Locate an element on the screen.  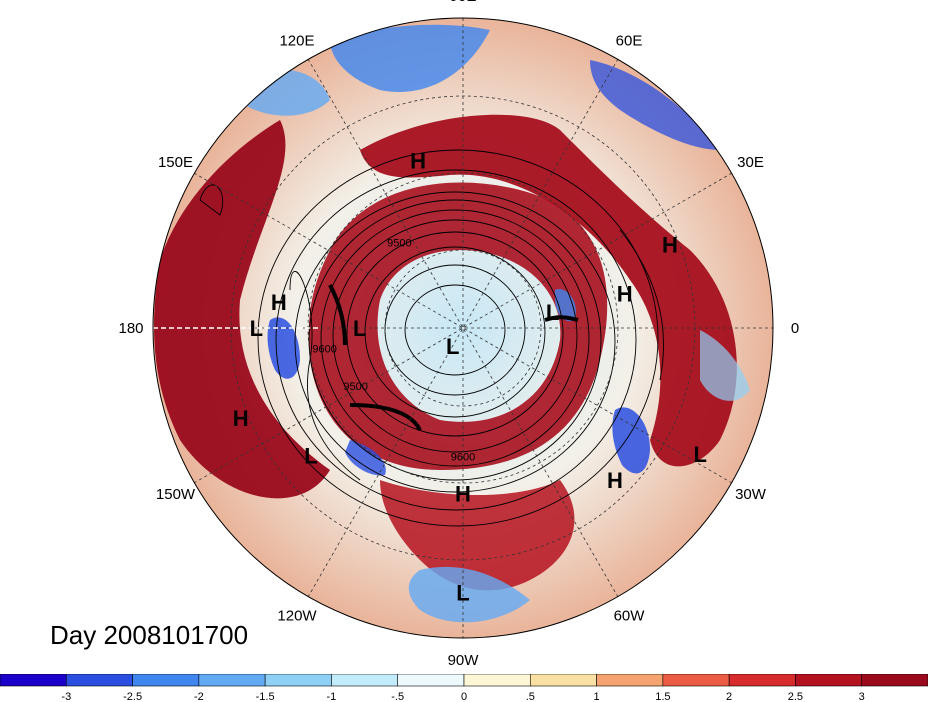
longitude-label: 30E is located at coordinates (750, 162).